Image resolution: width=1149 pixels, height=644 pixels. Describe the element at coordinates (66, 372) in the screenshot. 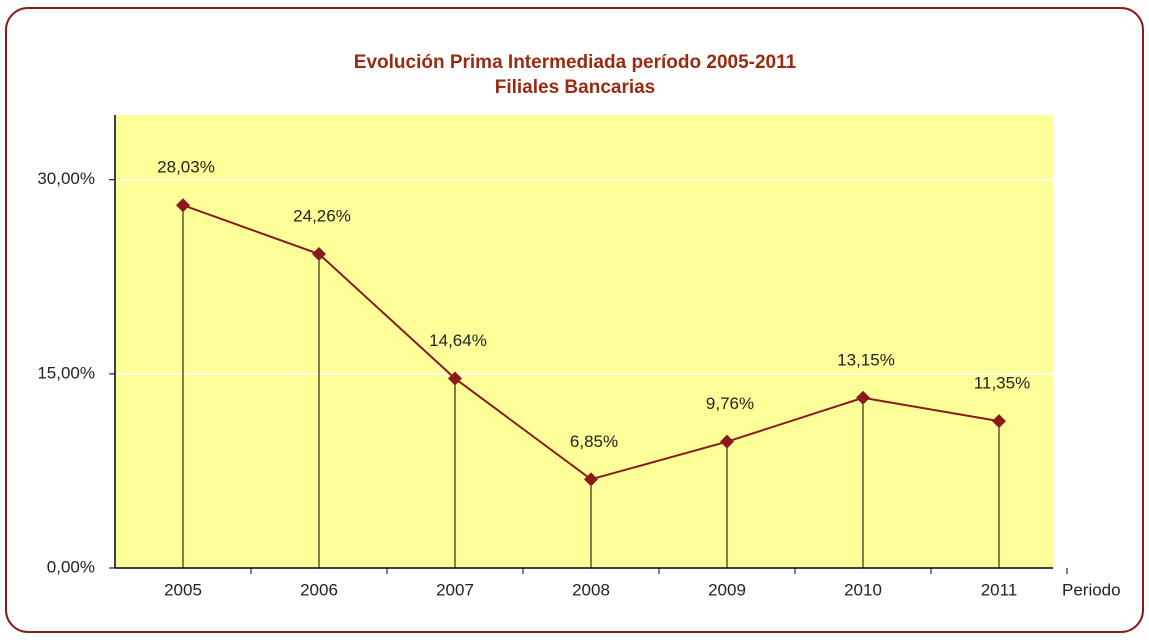

I see `y-tick-label: 15,00%` at that location.